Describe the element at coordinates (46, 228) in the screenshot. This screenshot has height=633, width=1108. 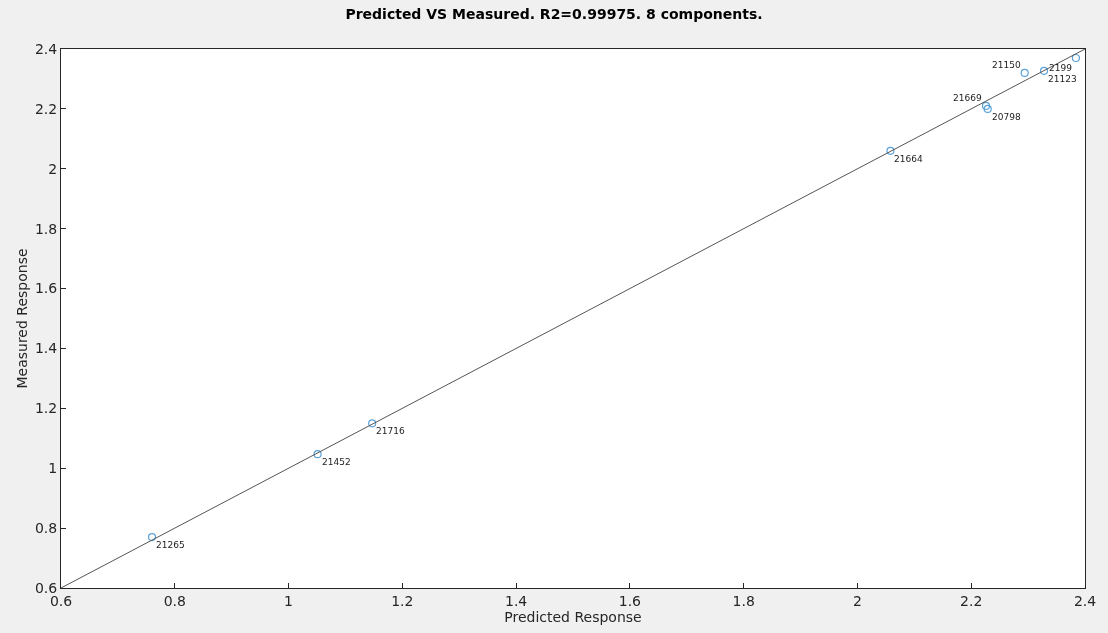
I see `y-tick-label: 1.8` at that location.